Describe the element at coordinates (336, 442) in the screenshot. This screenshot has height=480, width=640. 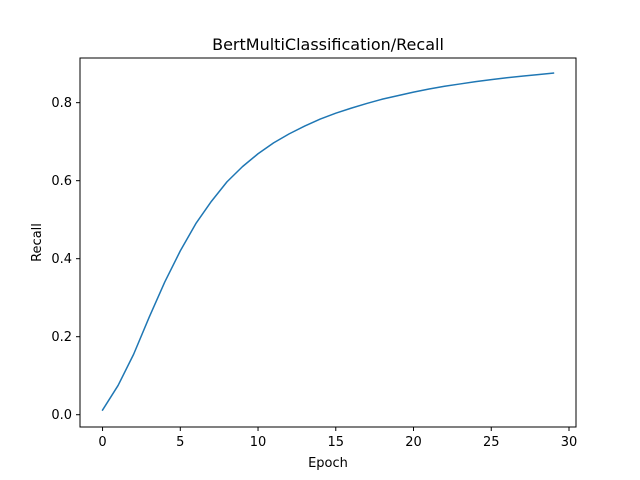
I see `x-tick-label: 15` at that location.